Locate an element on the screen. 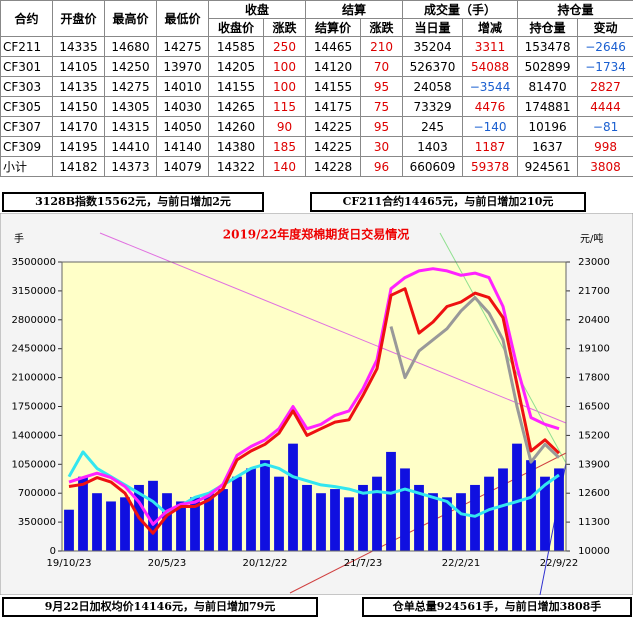 This screenshot has width=633, height=617. cell: 1403 is located at coordinates (433, 146).